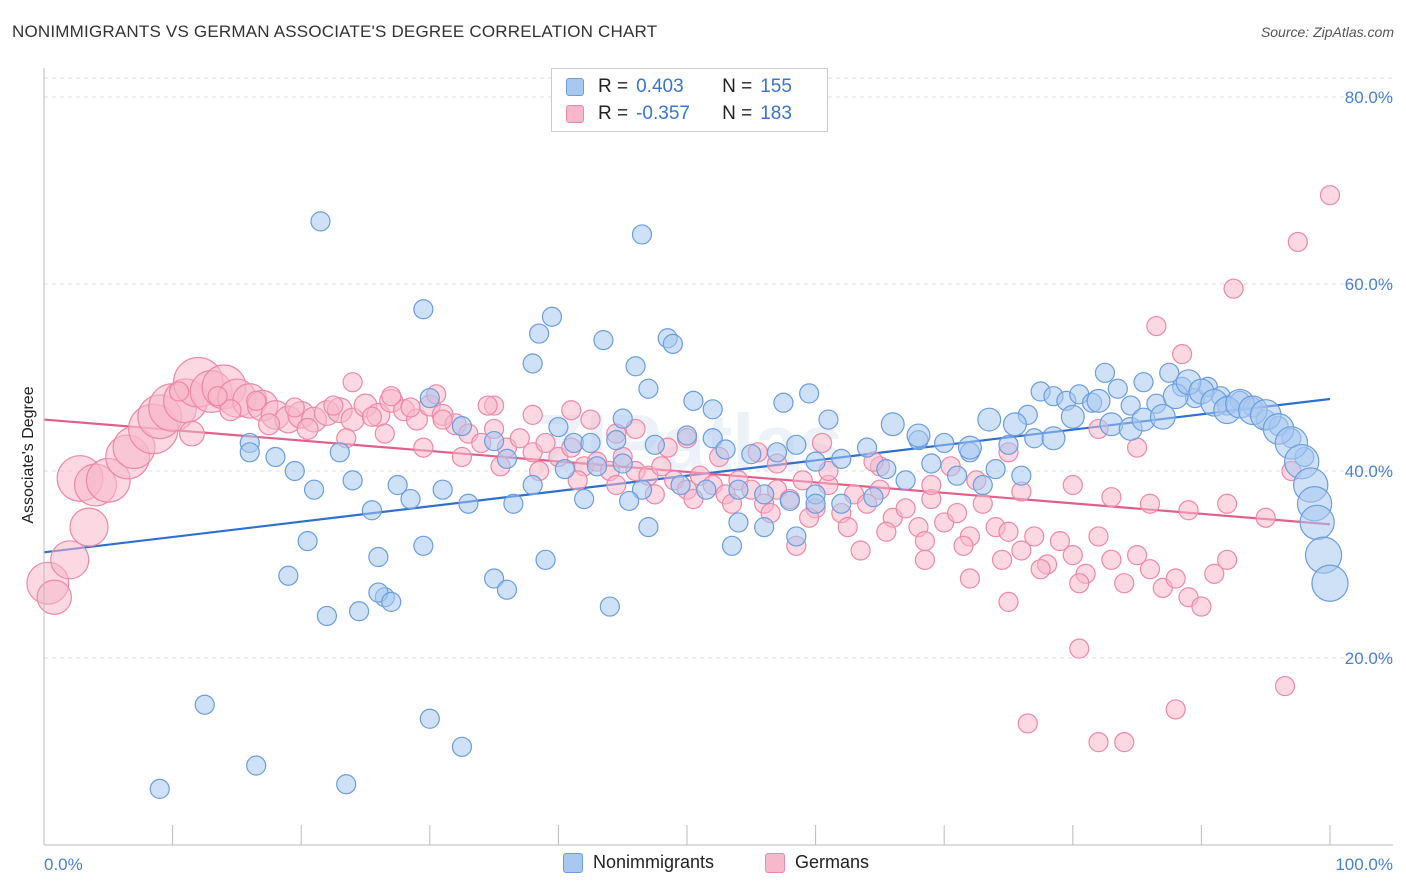  What do you see at coordinates (573, 862) in the screenshot?
I see `bottom-swatch-blue` at bounding box center [573, 862].